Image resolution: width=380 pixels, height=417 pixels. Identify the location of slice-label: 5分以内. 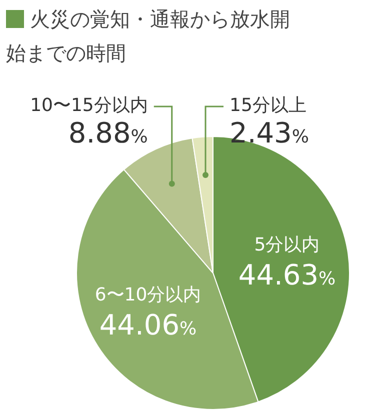
(287, 245).